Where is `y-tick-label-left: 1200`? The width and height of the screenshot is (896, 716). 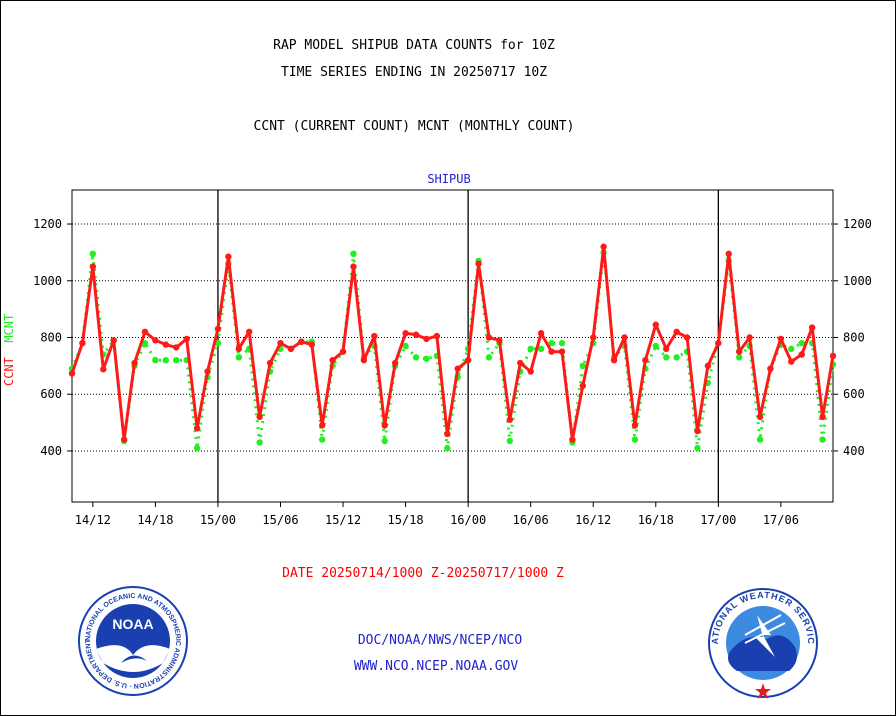 y-tick-label-left: 1200 is located at coordinates (47, 224).